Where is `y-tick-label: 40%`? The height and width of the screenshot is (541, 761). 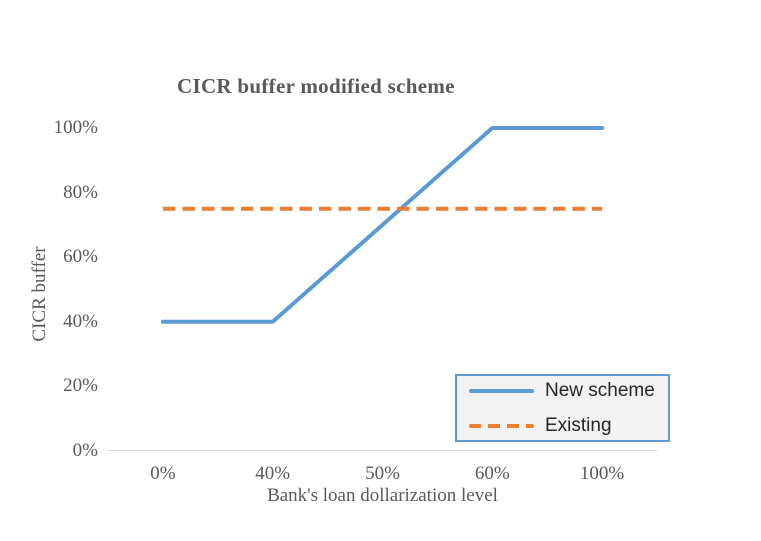 y-tick-label: 40% is located at coordinates (80, 321).